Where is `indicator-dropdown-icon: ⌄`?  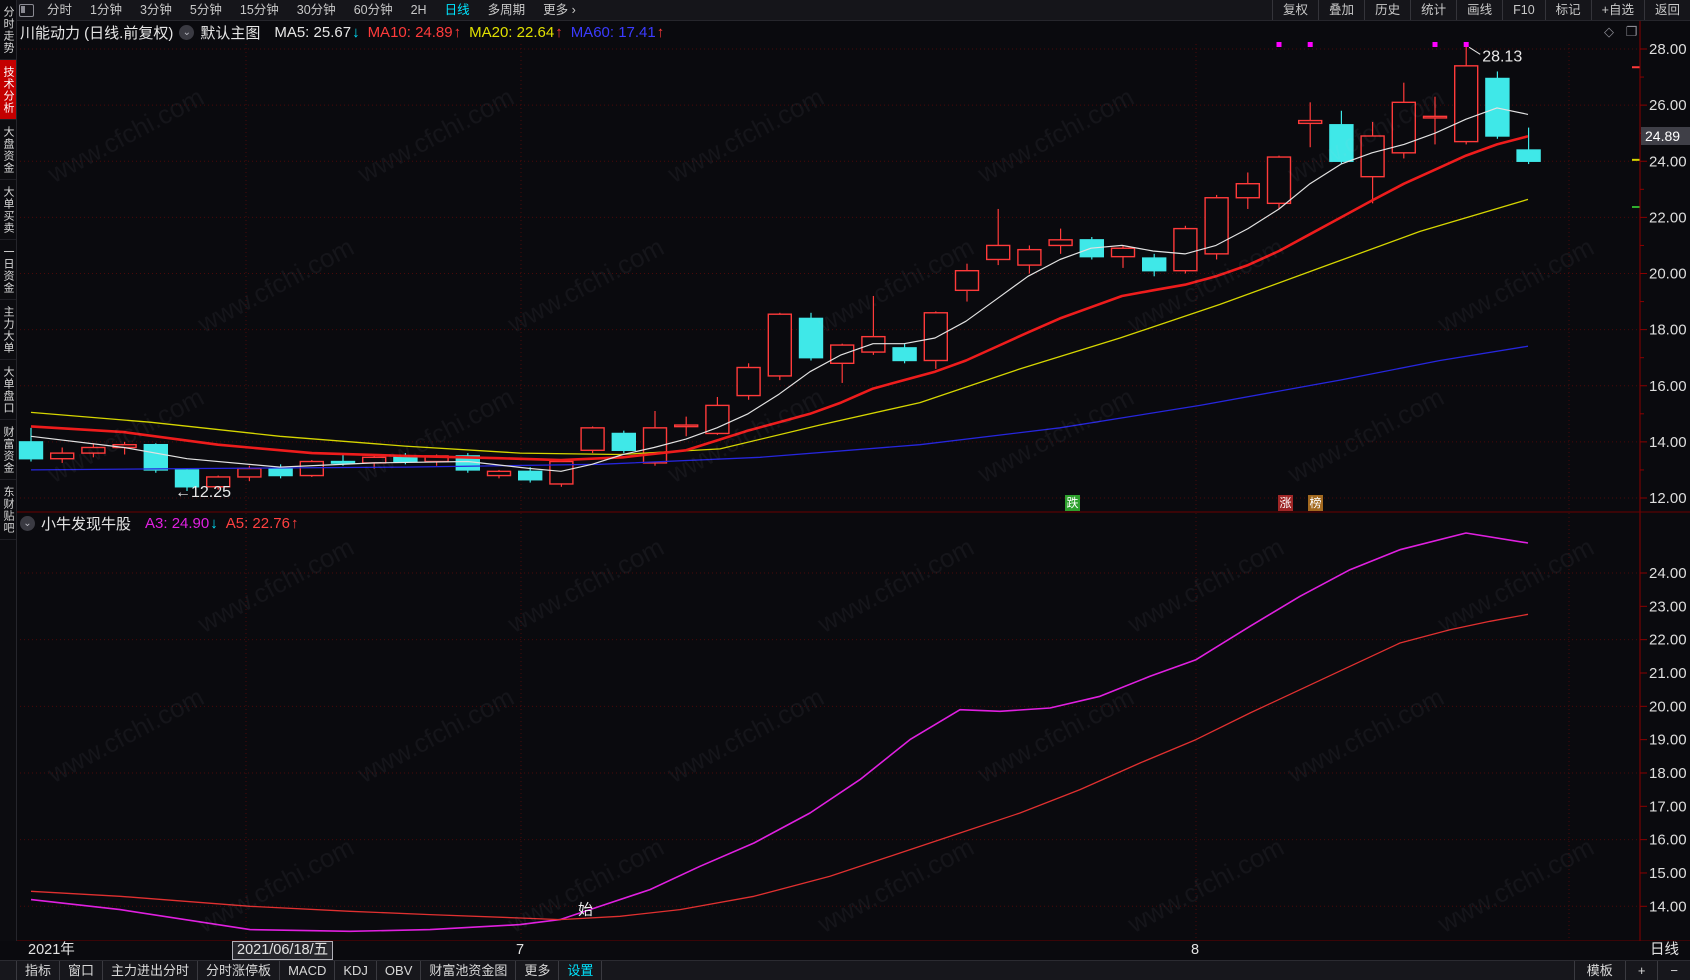
indicator-dropdown-icon: ⌄ is located at coordinates (27, 523).